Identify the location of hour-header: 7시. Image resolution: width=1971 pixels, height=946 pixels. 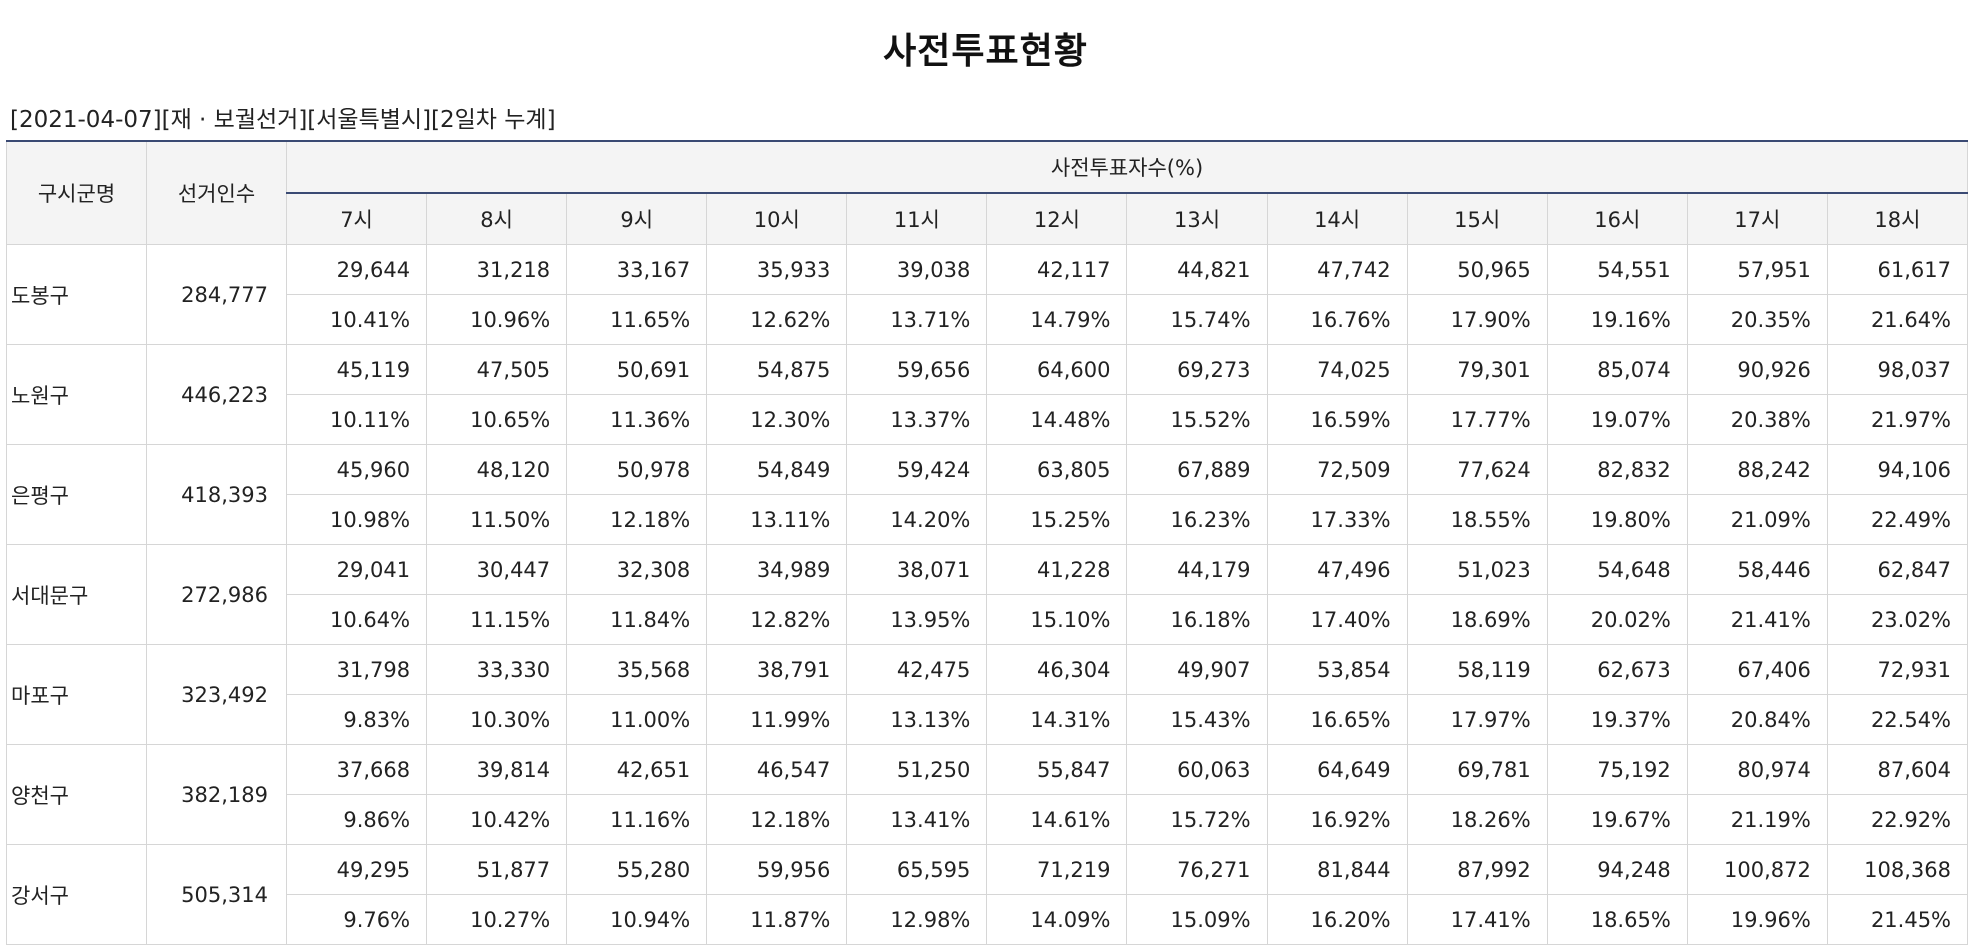
(356, 218).